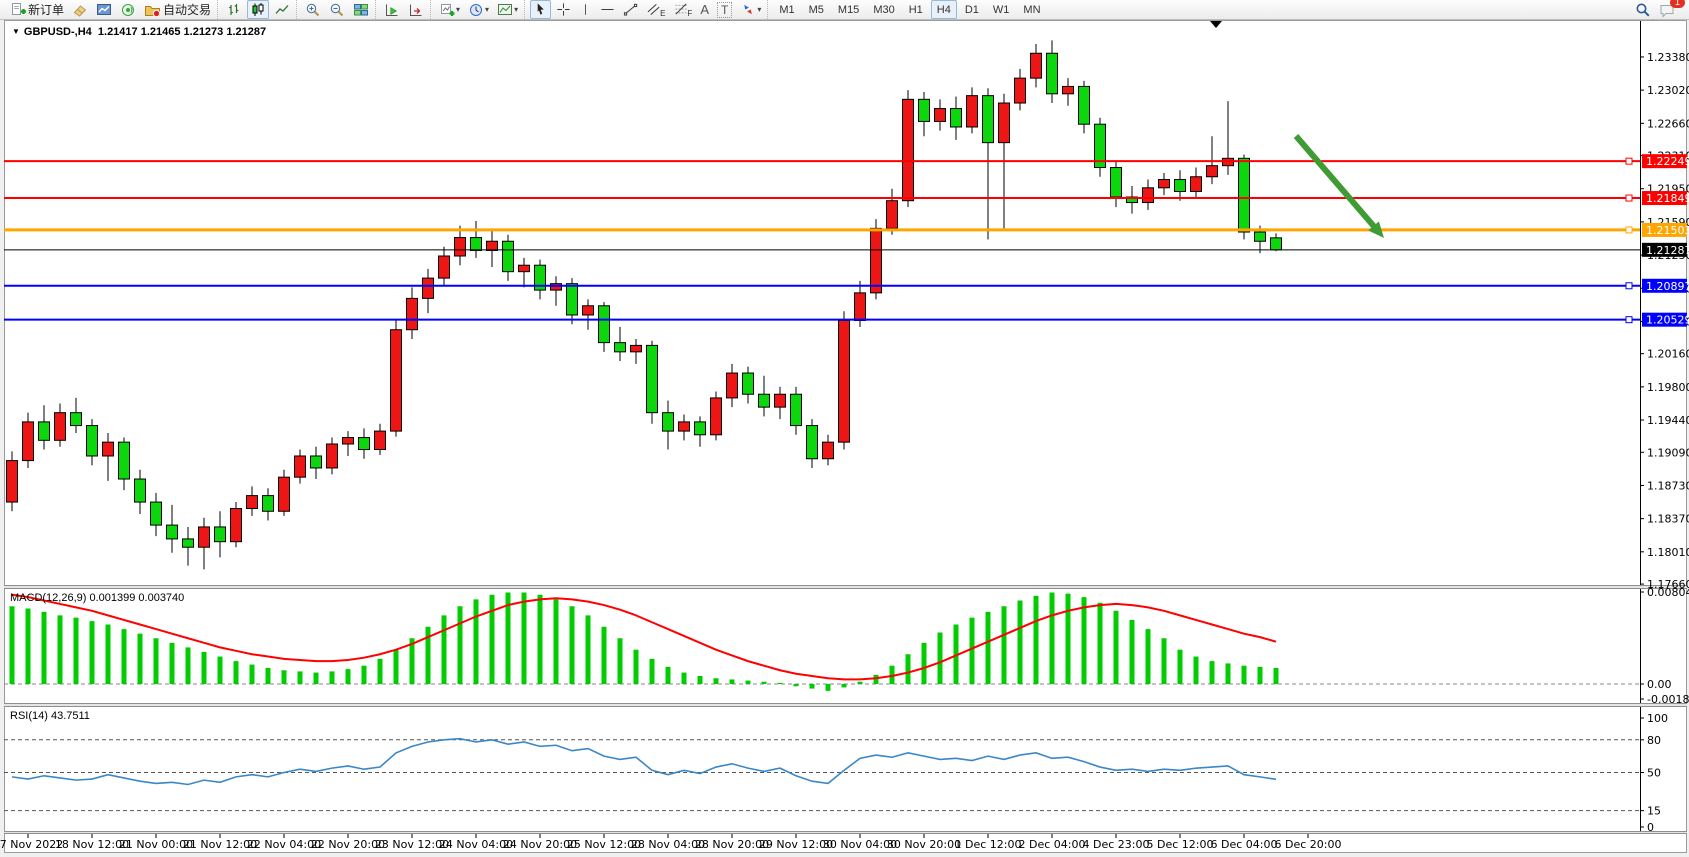 This screenshot has width=1689, height=857. What do you see at coordinates (541, 9) in the screenshot?
I see `cursor-tool-button` at bounding box center [541, 9].